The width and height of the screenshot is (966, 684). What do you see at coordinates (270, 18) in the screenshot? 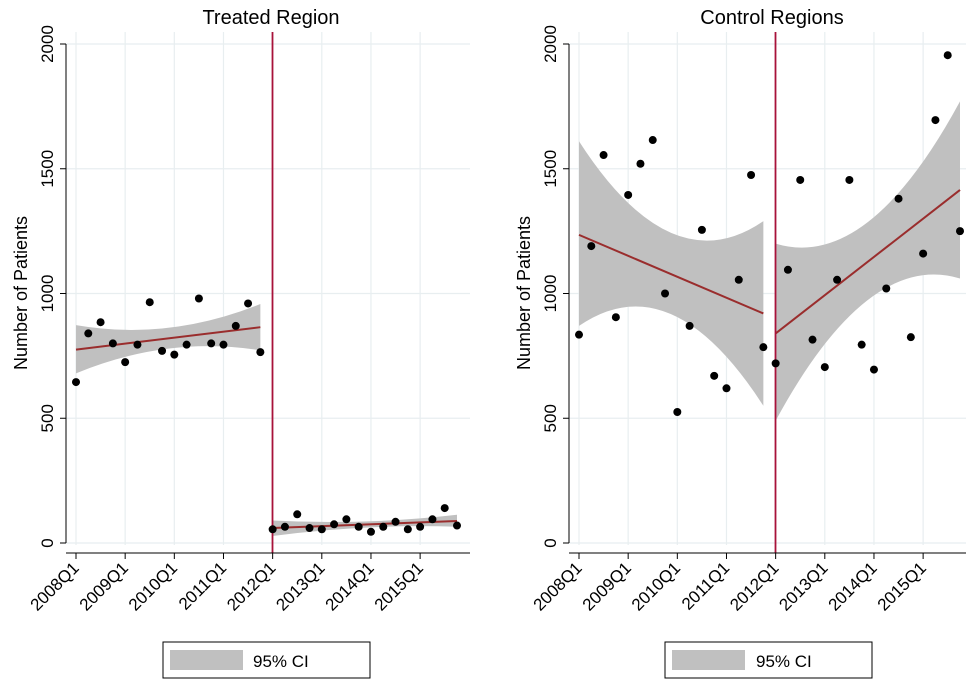
I see `chart-title: Treated Region` at bounding box center [270, 18].